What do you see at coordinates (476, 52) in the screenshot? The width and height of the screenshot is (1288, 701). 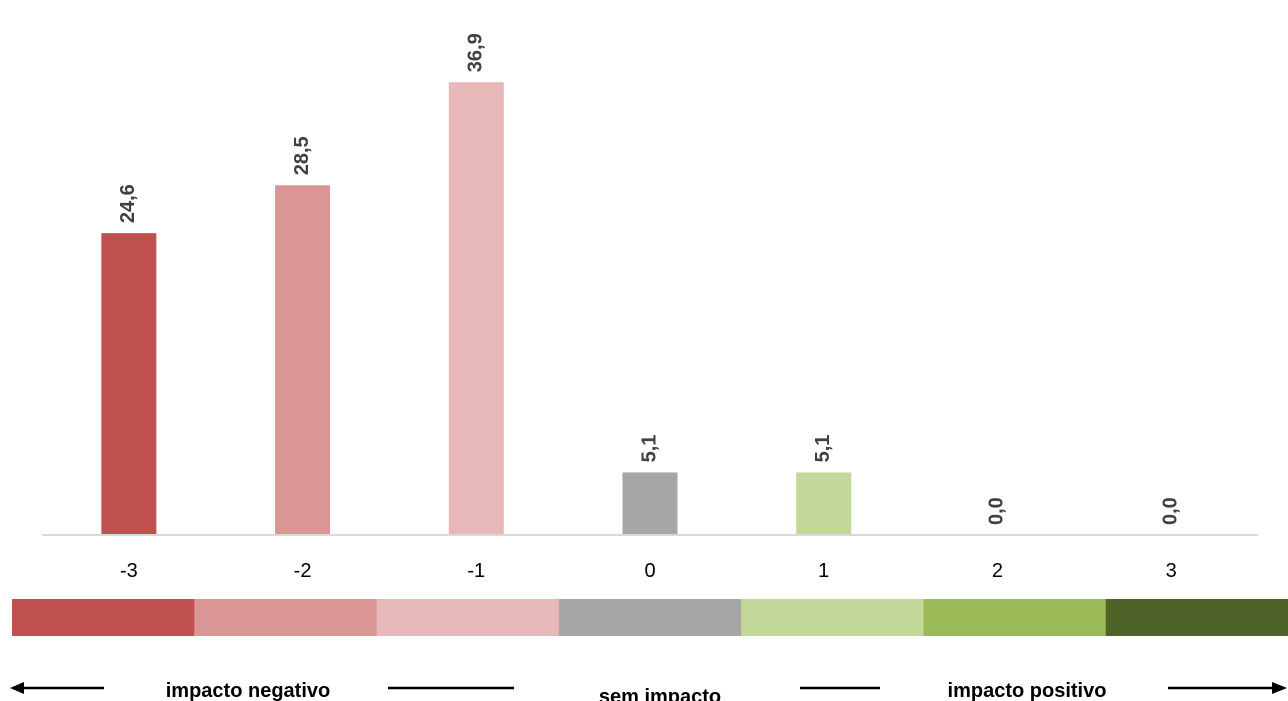 I see `bar-value-label-2: 36,9` at bounding box center [476, 52].